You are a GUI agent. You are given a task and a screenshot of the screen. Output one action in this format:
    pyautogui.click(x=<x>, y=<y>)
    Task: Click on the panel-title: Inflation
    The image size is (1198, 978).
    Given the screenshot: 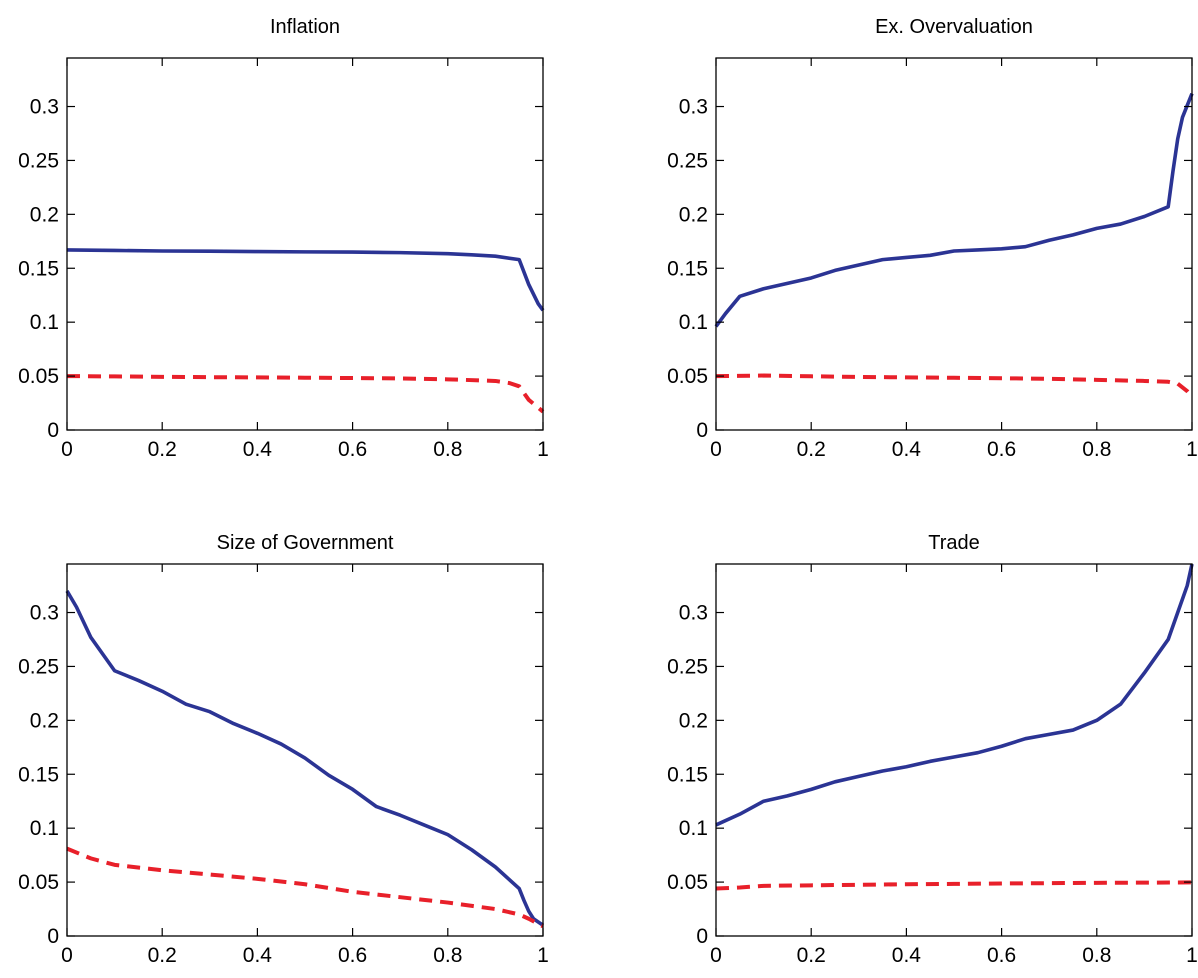 What is the action you would take?
    pyautogui.click(x=305, y=27)
    